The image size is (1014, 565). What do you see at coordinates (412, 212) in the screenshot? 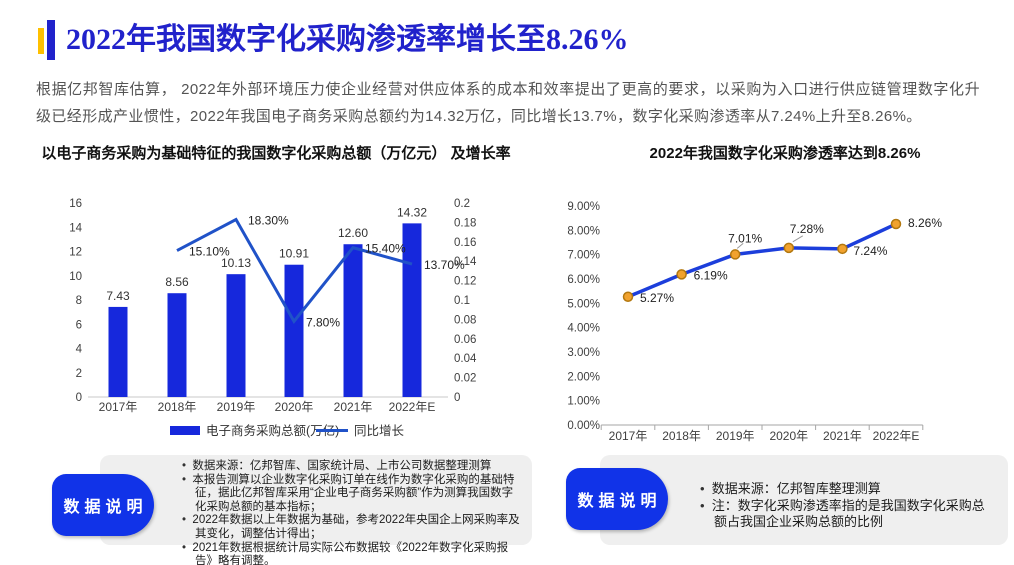
I see `bar-value-label: 14.32` at bounding box center [412, 212].